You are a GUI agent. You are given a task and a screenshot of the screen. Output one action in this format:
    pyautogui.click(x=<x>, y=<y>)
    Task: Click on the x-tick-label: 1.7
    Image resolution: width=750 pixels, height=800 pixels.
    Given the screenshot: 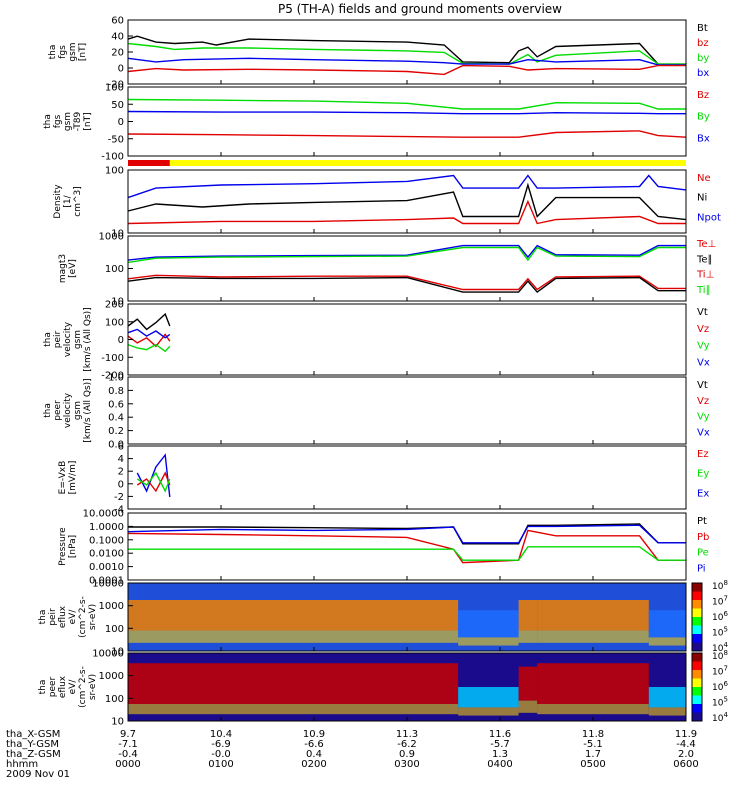 What is the action you would take?
    pyautogui.click(x=593, y=754)
    